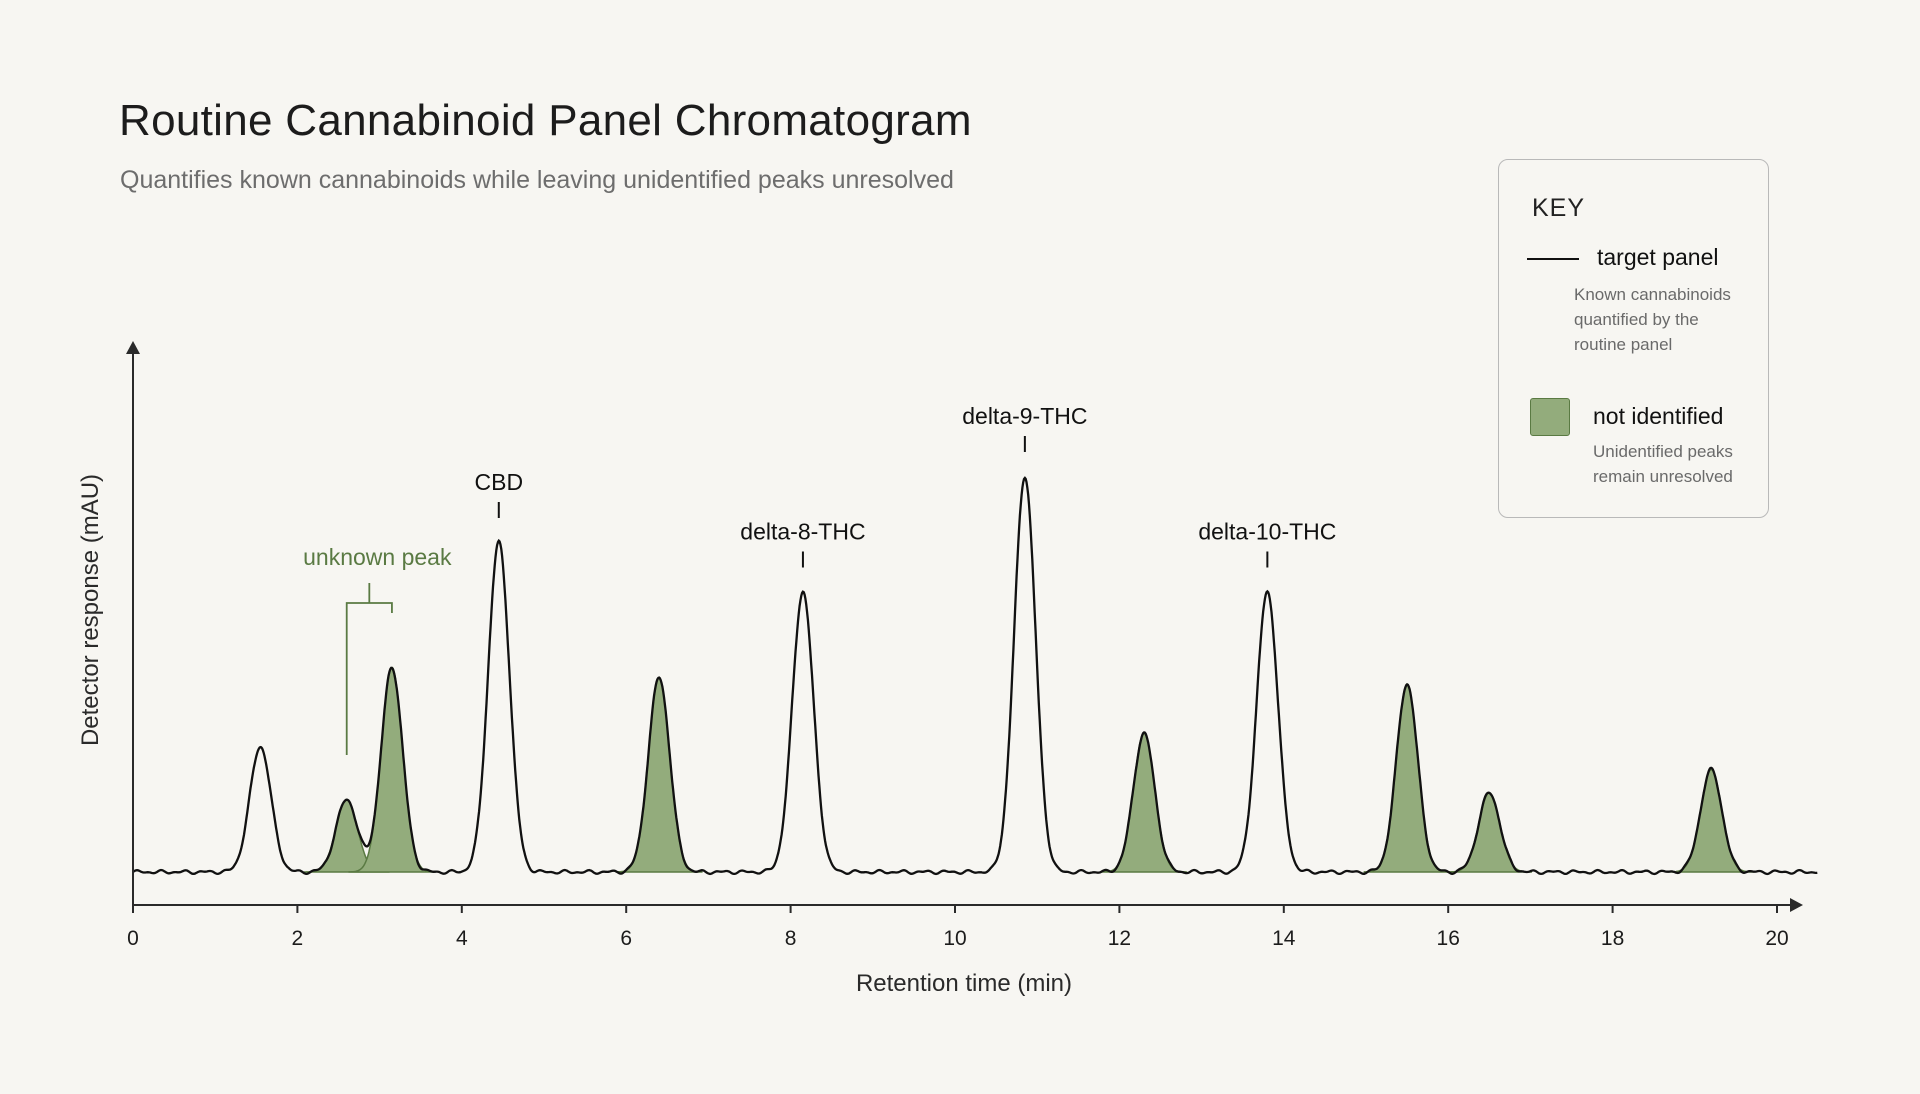 This screenshot has width=1920, height=1094. What do you see at coordinates (133, 938) in the screenshot?
I see `x-tick-label-0: 0` at bounding box center [133, 938].